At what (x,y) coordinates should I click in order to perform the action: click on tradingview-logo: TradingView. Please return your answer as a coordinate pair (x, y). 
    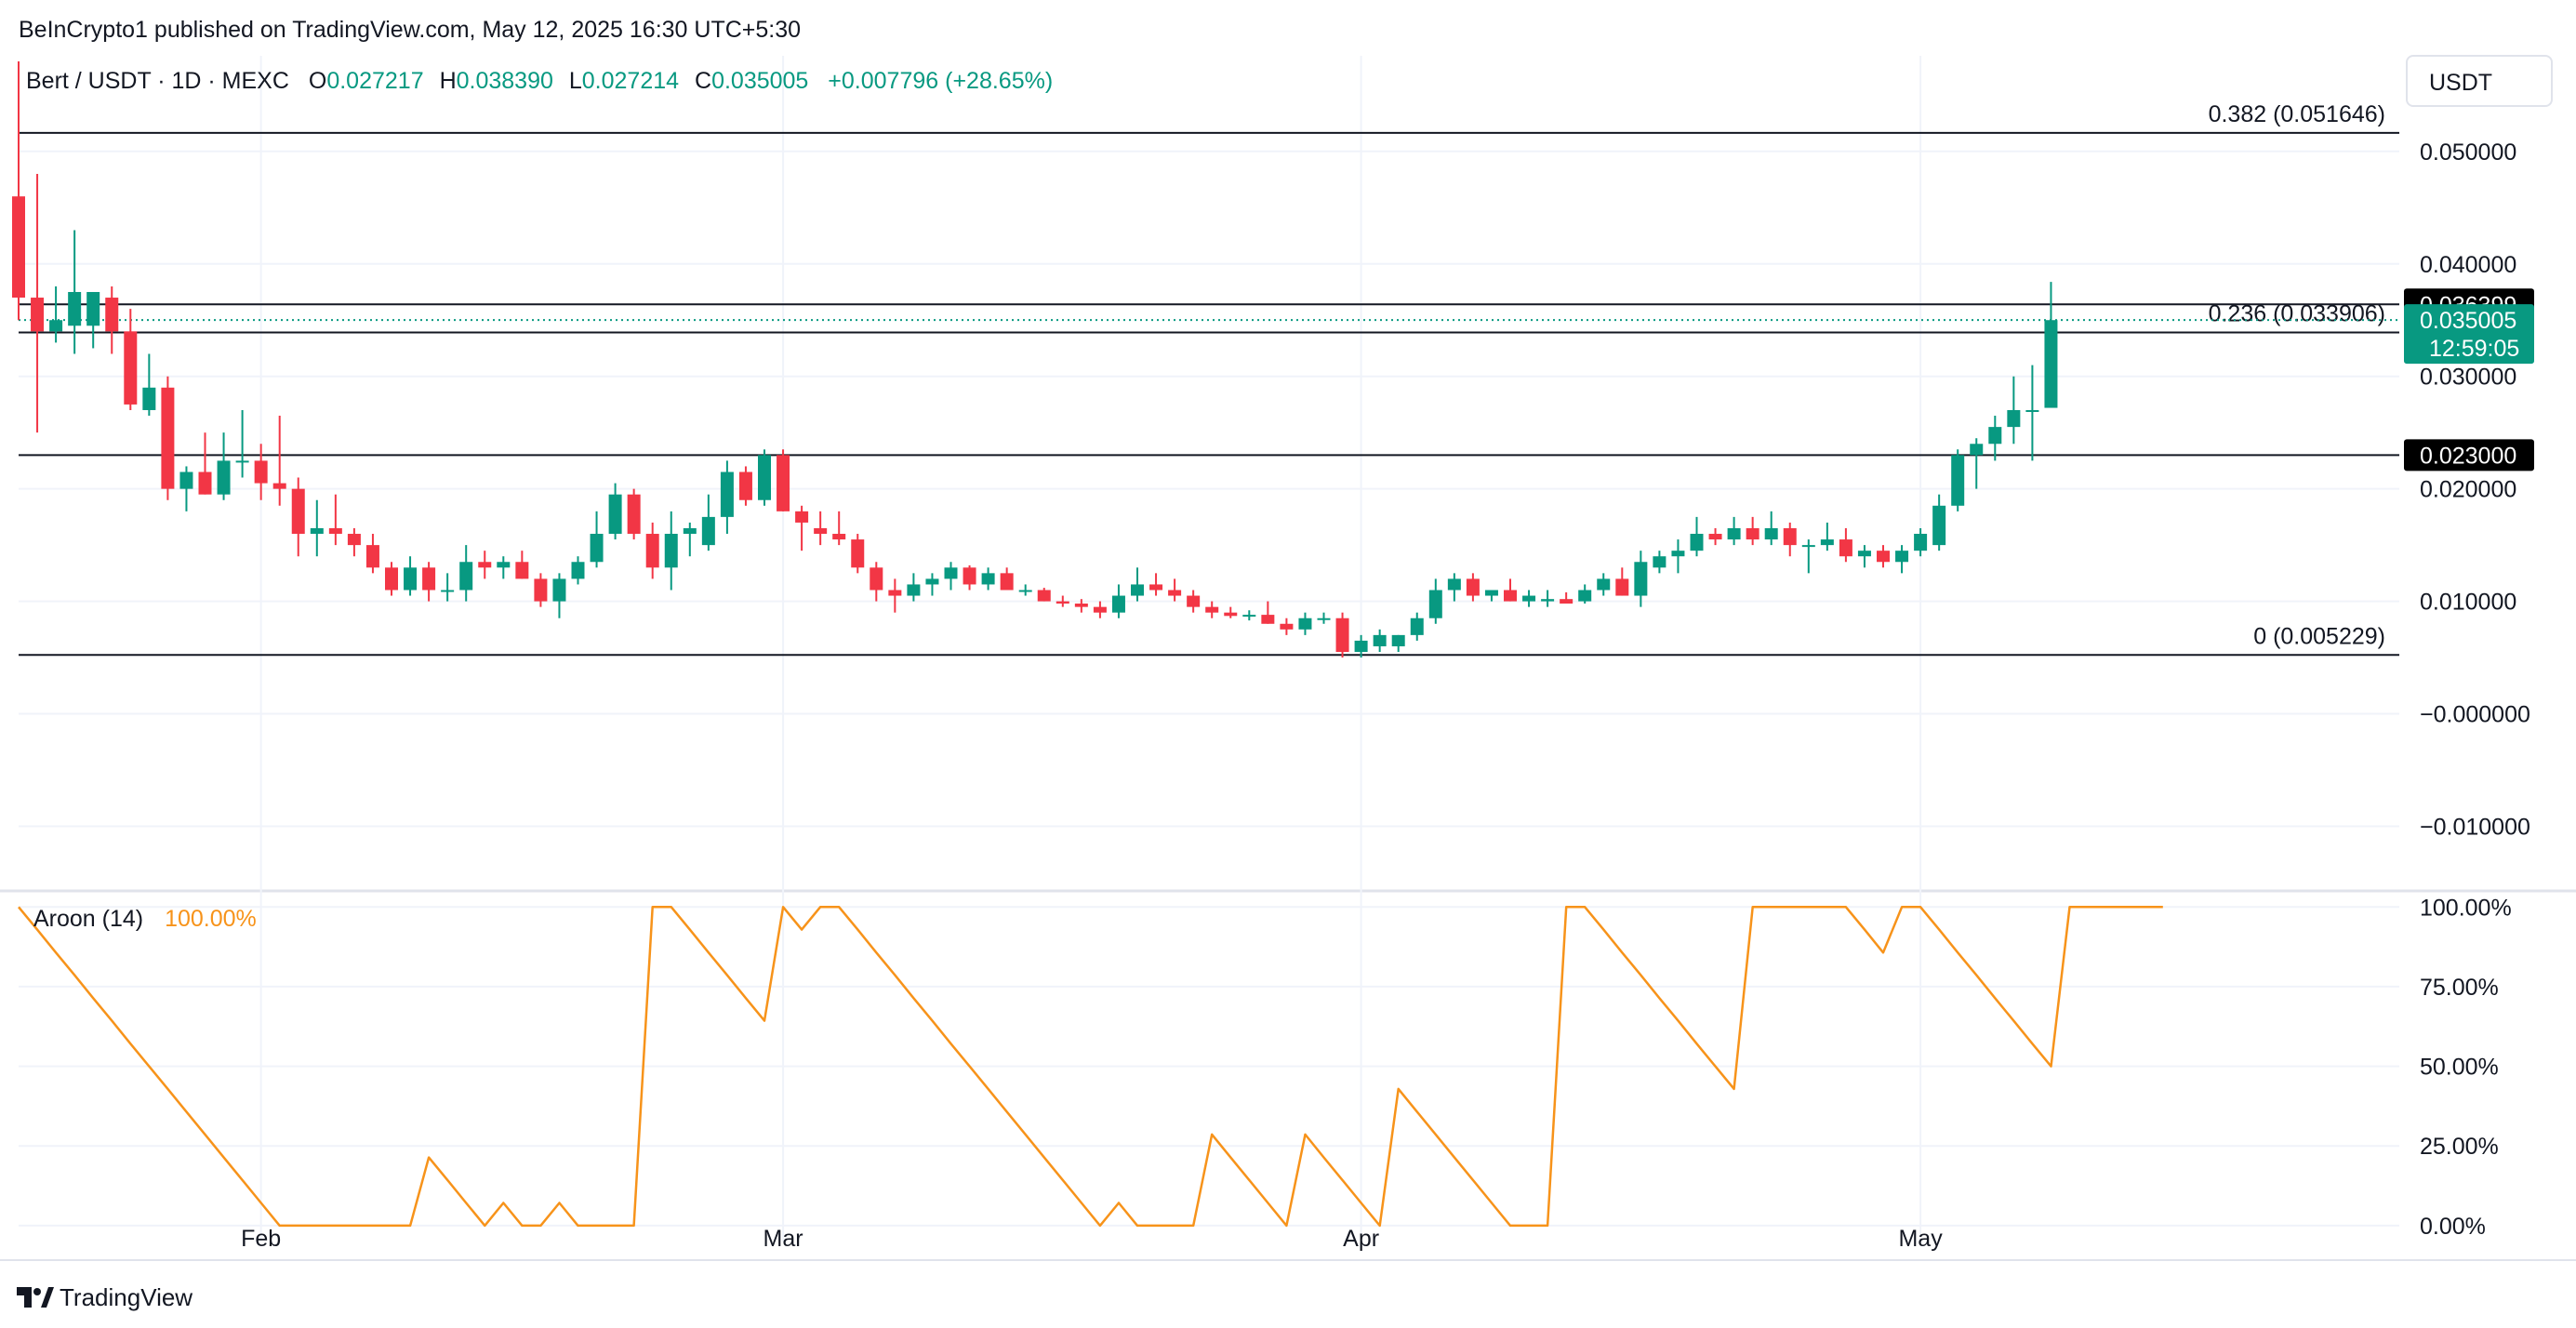
    Looking at the image, I should click on (105, 1297).